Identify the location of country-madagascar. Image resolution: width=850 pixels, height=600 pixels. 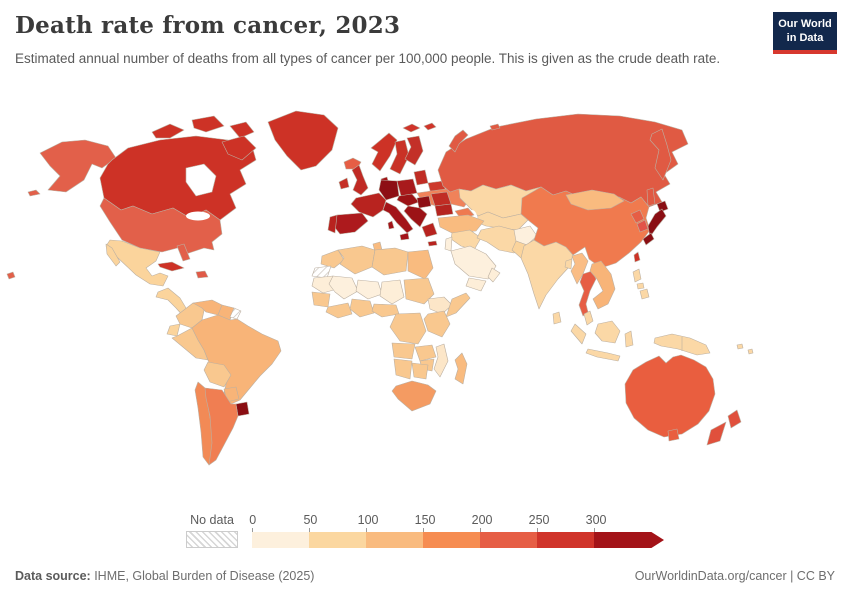
(461, 368).